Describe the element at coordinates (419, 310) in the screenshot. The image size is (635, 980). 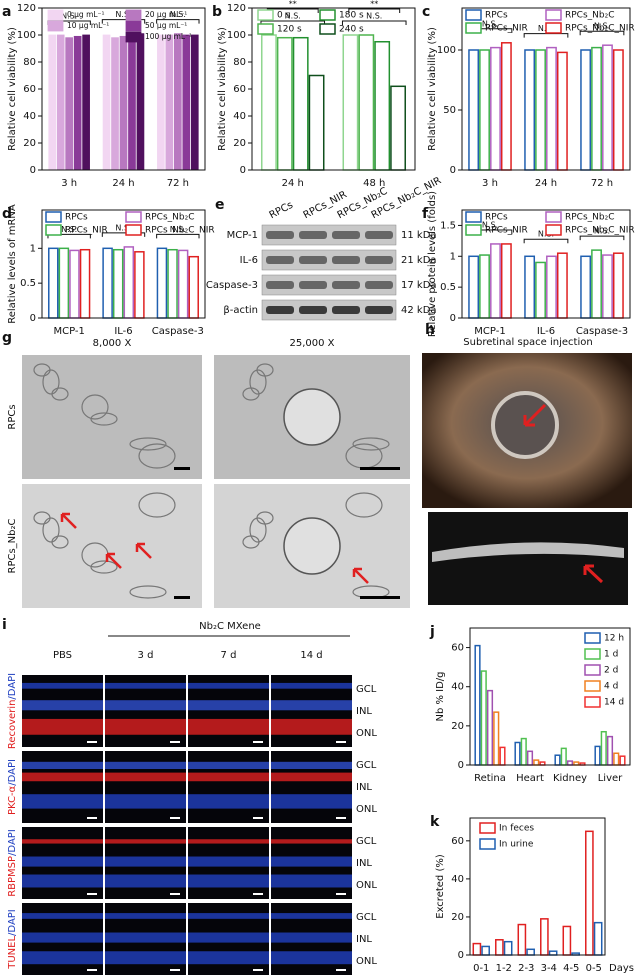
I see `protein-size: 42 kDa` at that location.